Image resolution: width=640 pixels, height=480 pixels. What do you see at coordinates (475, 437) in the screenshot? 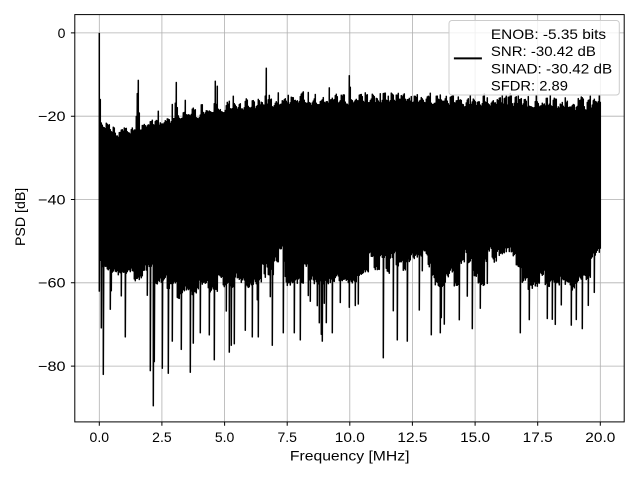
I see `svg-text: 15.0` at bounding box center [475, 437].